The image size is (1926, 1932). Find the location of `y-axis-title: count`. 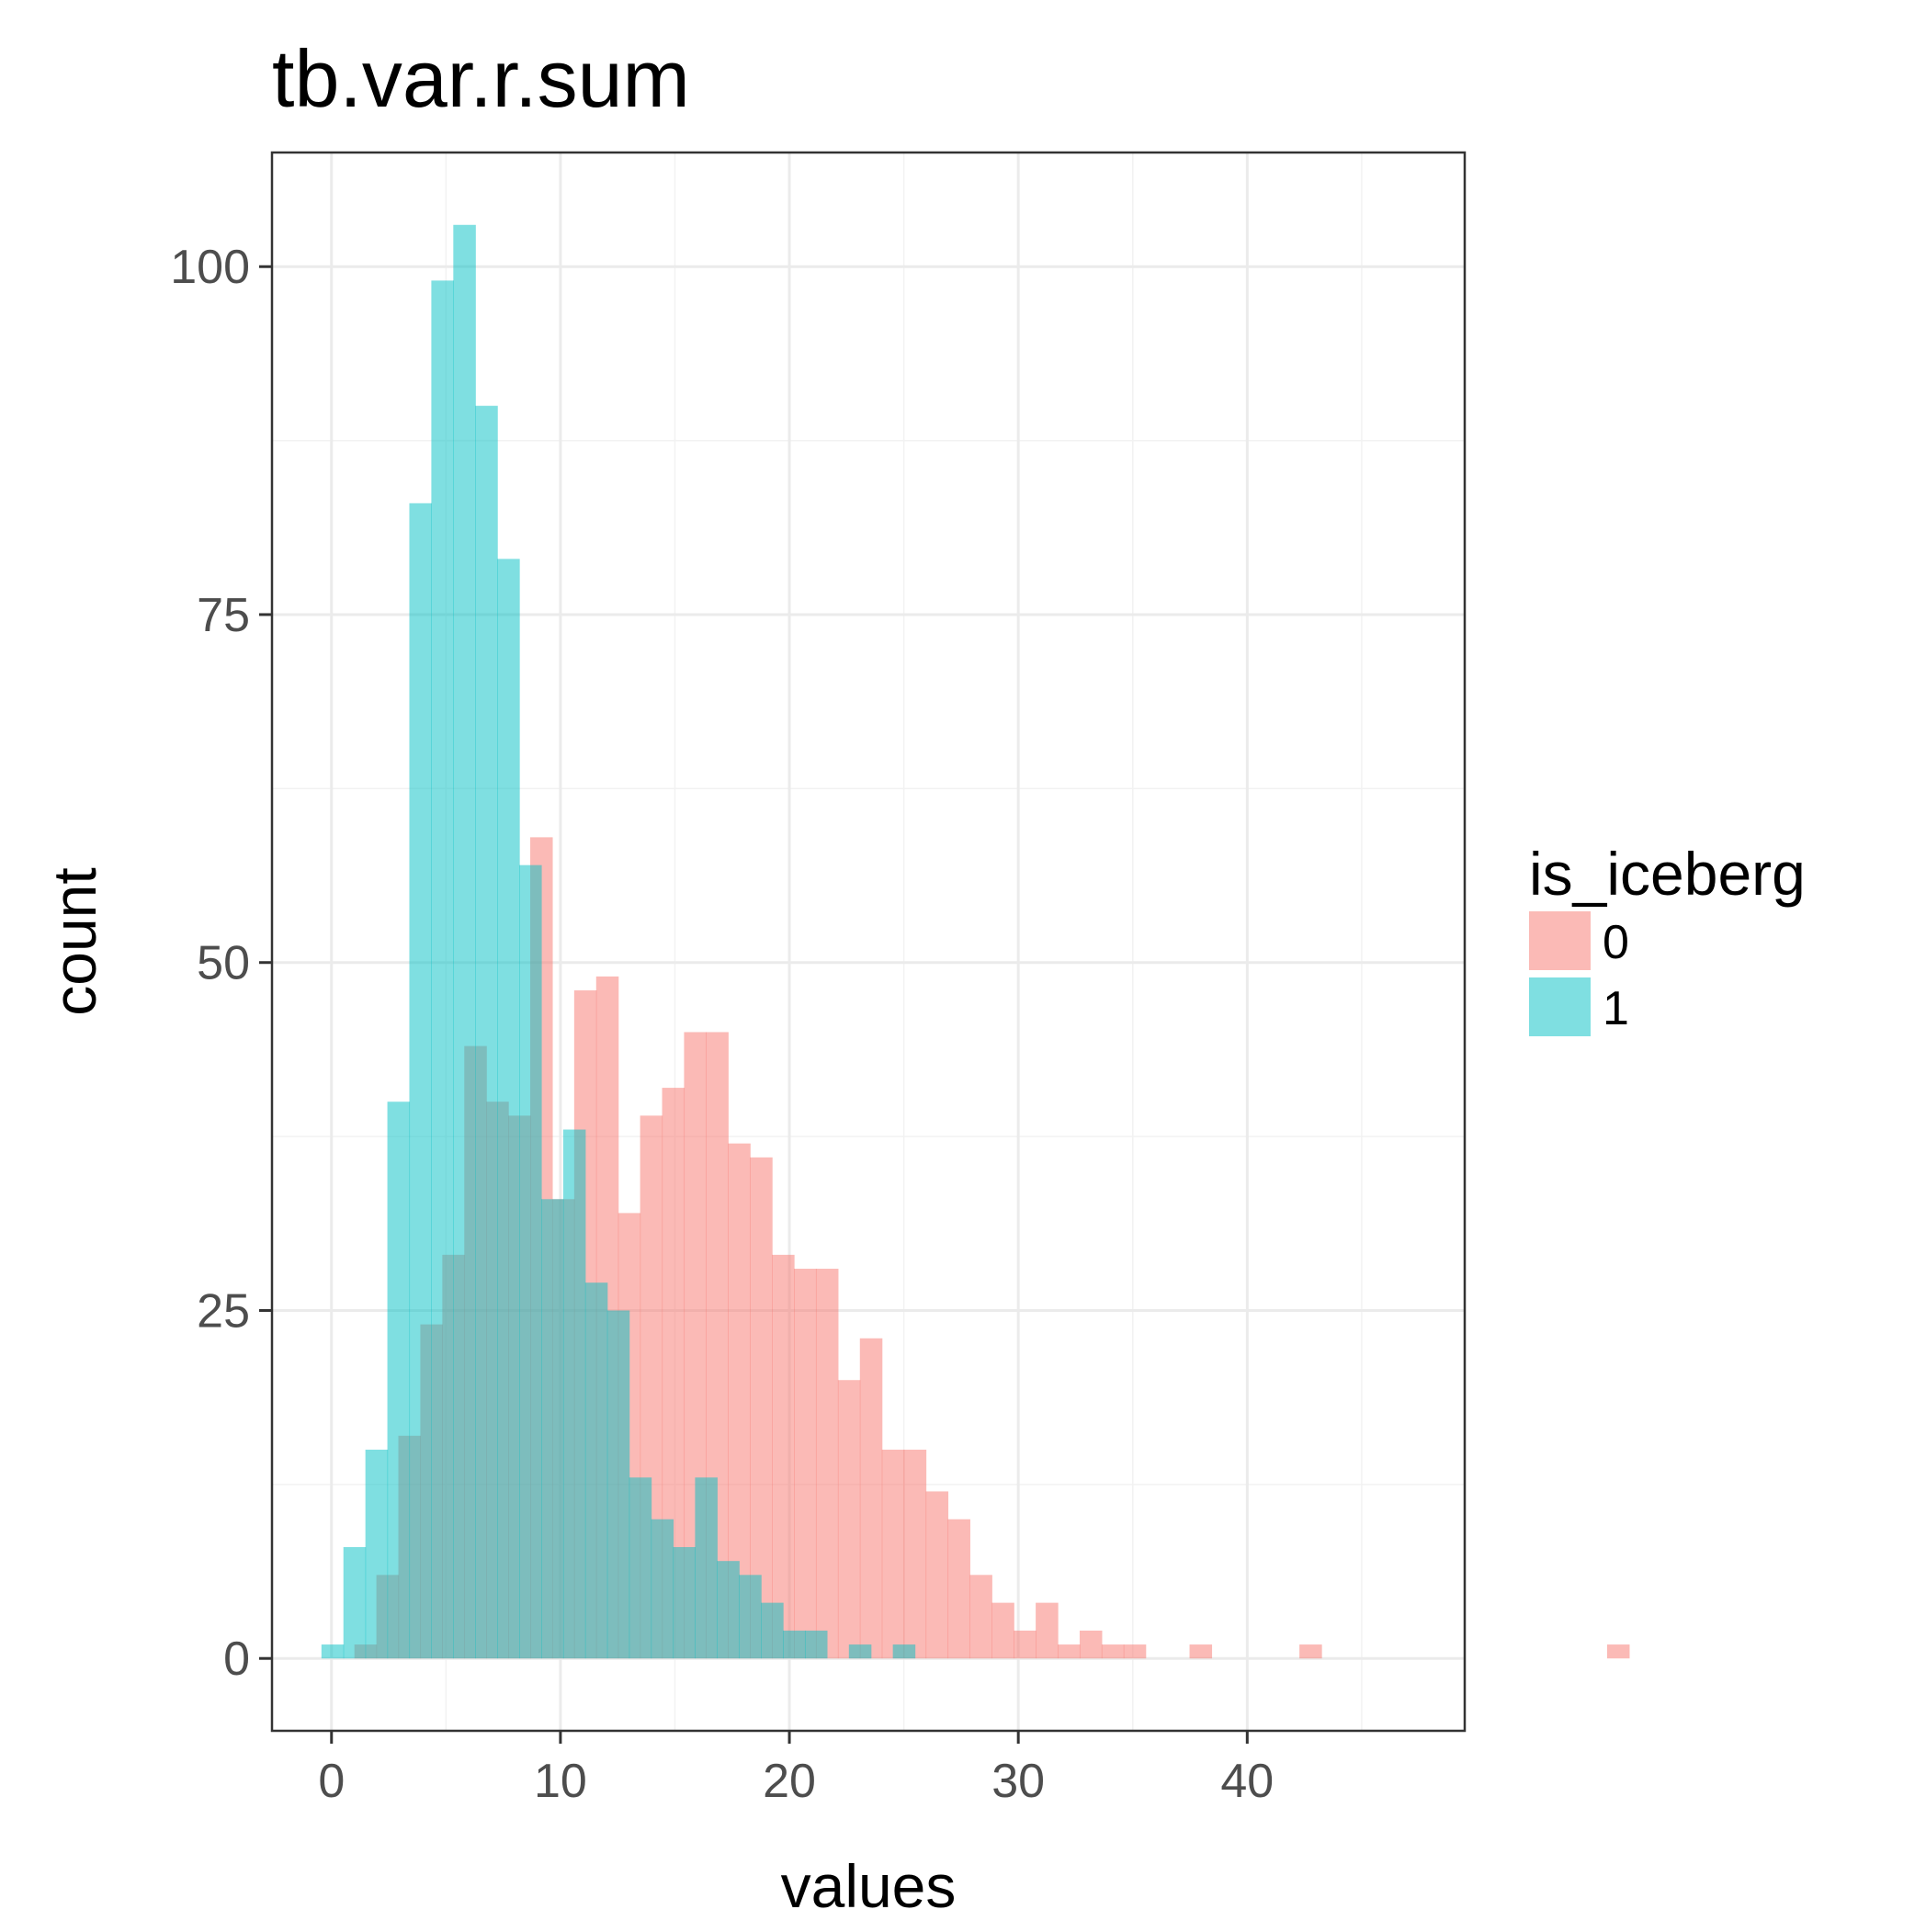

y-axis-title: count is located at coordinates (74, 941).